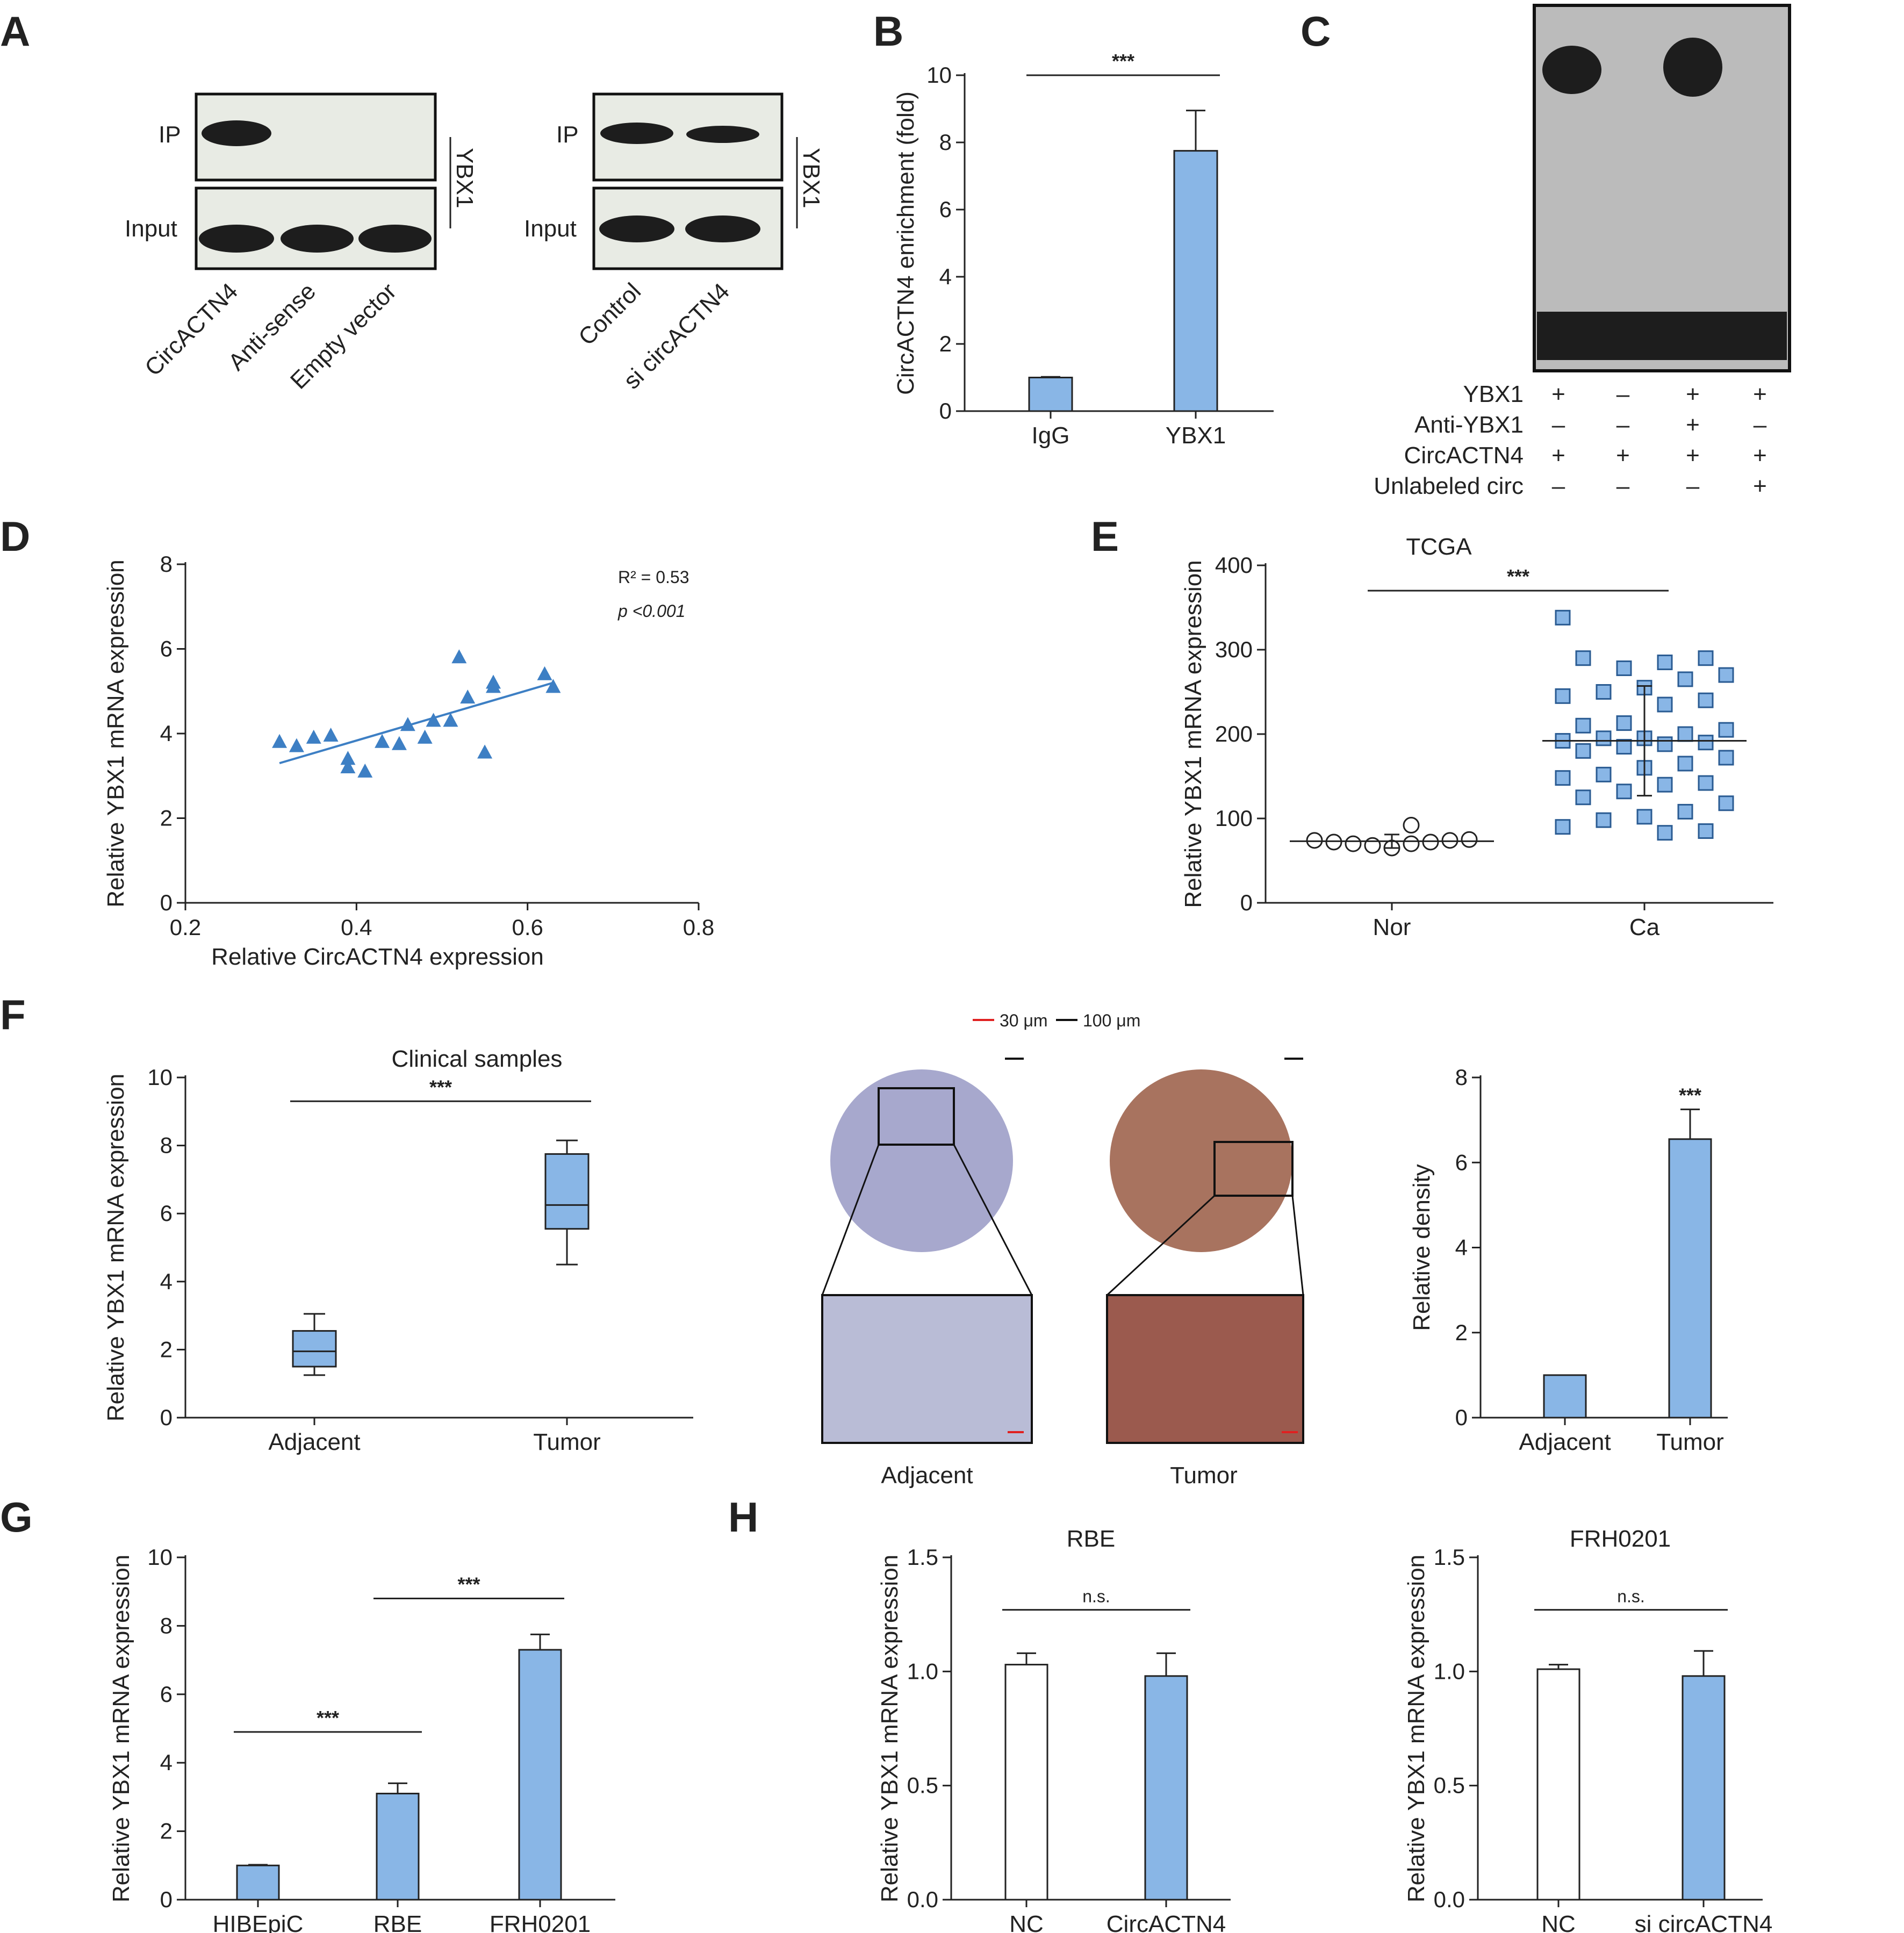 This screenshot has height=1933, width=1904. I want to click on ihc-inset-tumor, so click(1205, 1369).